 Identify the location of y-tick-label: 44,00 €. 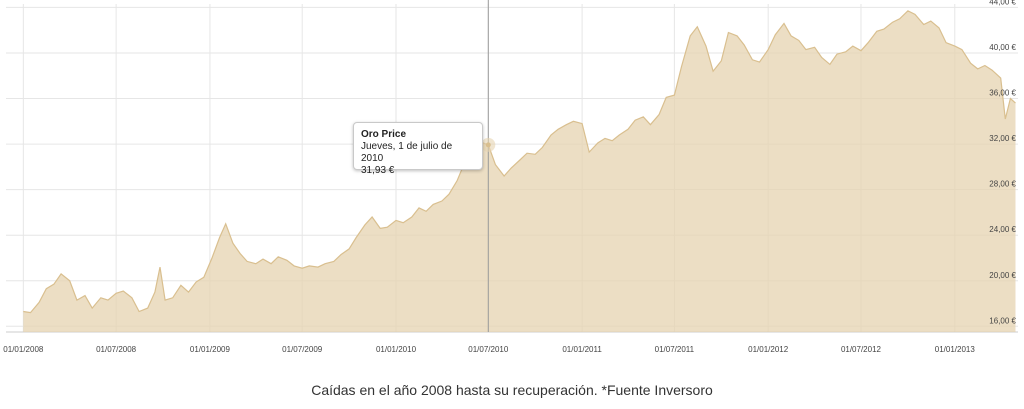
(1002, 3).